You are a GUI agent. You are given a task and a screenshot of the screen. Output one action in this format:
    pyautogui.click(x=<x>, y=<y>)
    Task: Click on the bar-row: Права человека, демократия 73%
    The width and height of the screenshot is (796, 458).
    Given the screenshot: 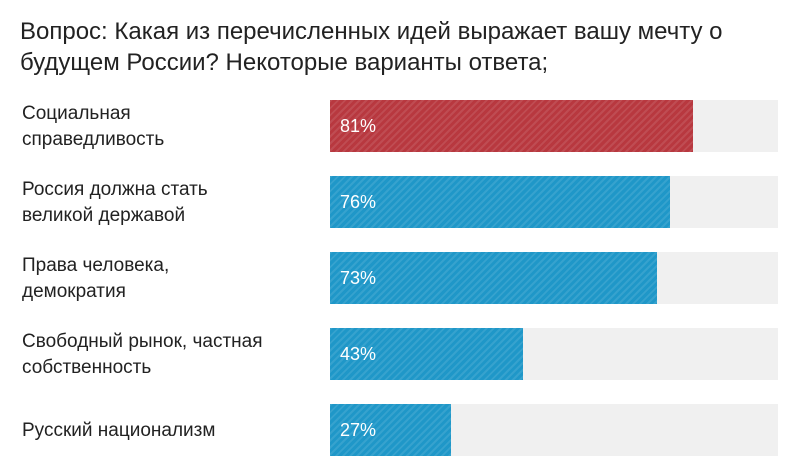 What is the action you would take?
    pyautogui.click(x=398, y=279)
    